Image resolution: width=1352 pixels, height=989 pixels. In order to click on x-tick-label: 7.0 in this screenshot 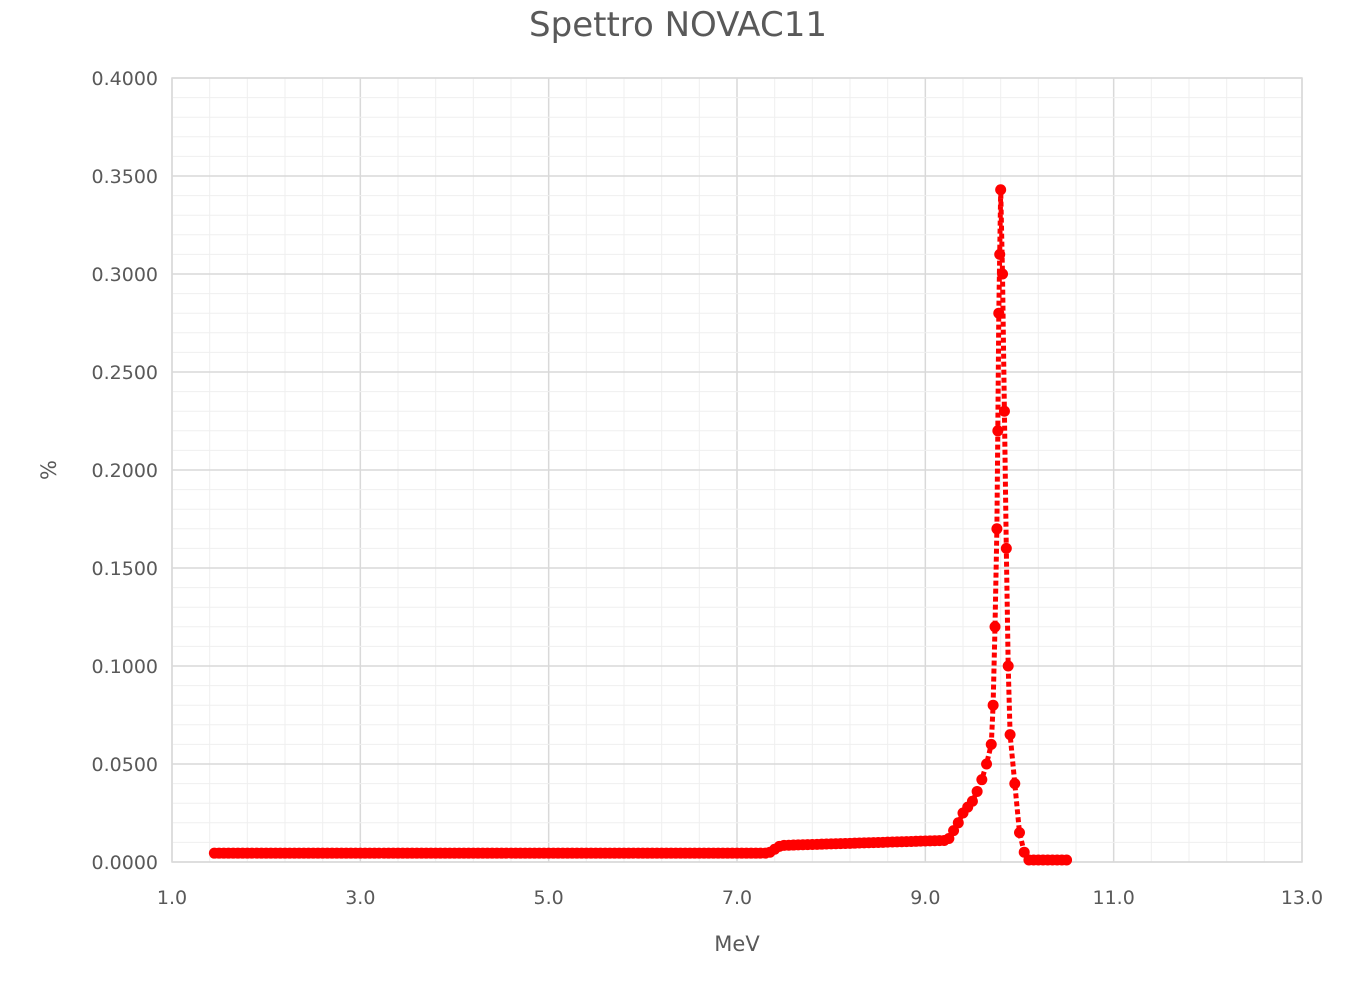, I will do `click(737, 898)`.